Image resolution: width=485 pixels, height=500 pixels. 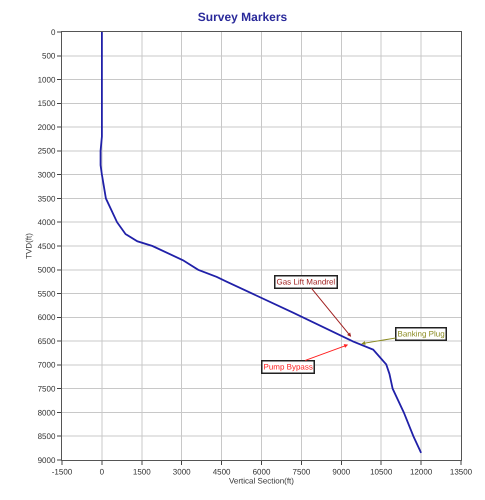 What do you see at coordinates (47, 413) in the screenshot?
I see `y-tick-label: 8000` at bounding box center [47, 413].